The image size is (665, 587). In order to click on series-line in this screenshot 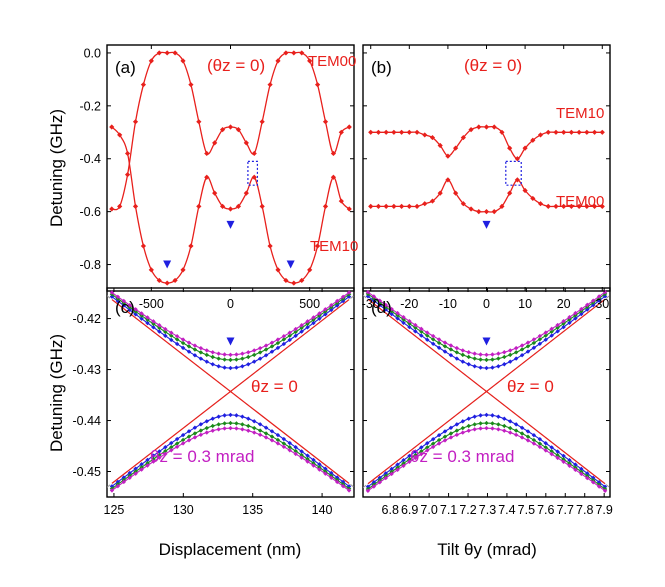, I will do `click(486, 142)`.